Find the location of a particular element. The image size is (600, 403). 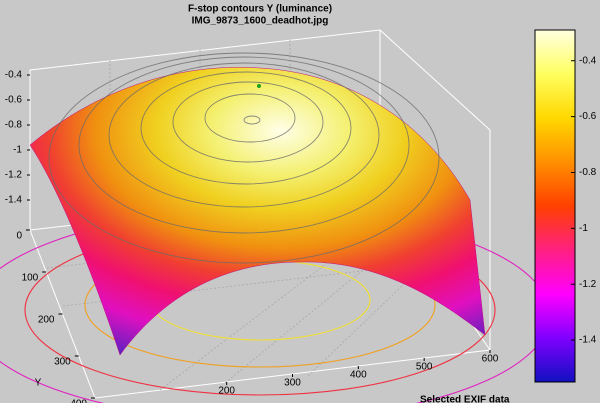

chart-subtitle: IMG_9873_1600_deadhot.jpg is located at coordinates (260, 21).